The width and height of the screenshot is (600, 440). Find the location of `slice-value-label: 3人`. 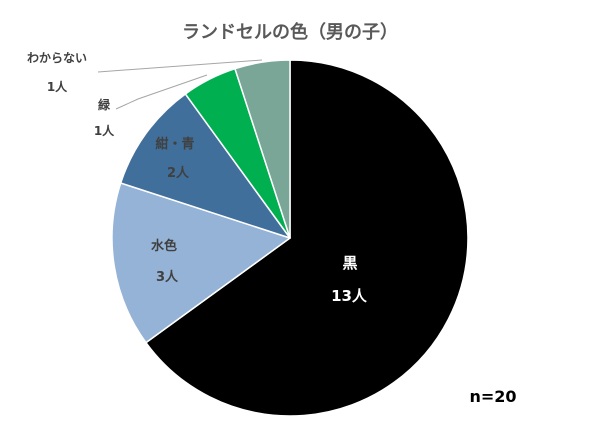

slice-value-label: 3人 is located at coordinates (167, 277).